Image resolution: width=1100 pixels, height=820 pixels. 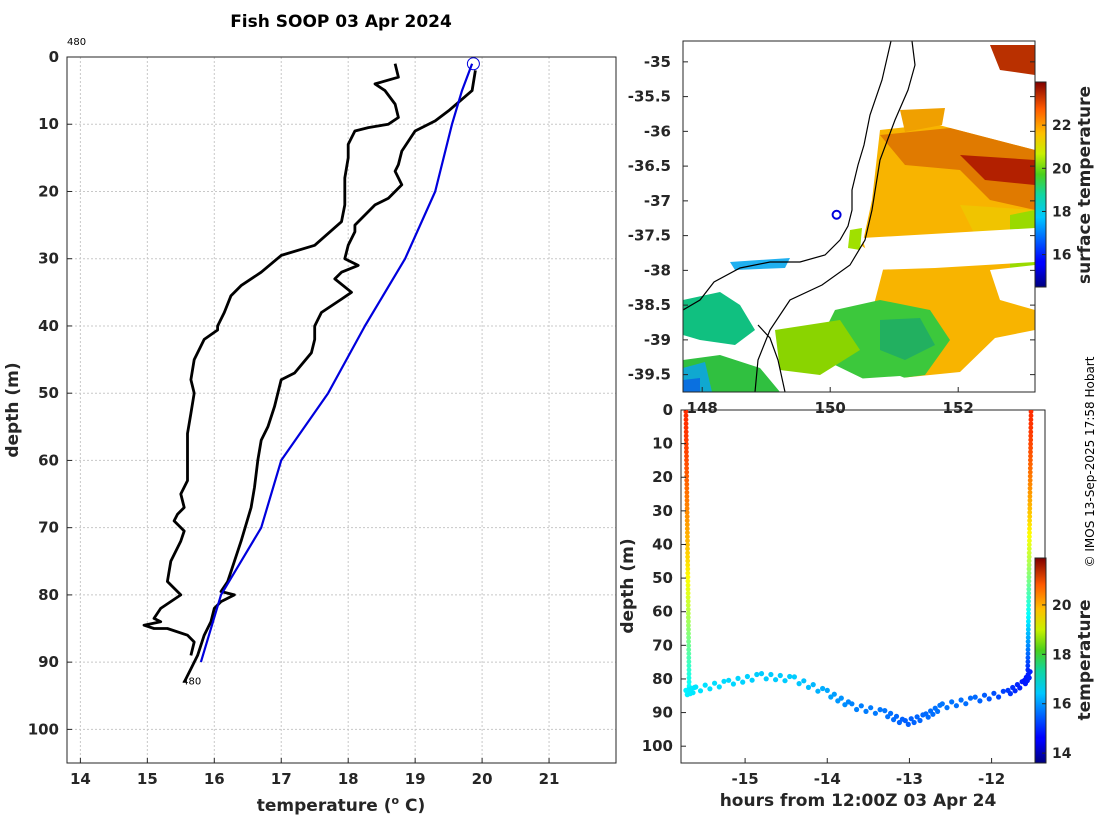 I want to click on sst-teal-patch, so click(x=719, y=318).